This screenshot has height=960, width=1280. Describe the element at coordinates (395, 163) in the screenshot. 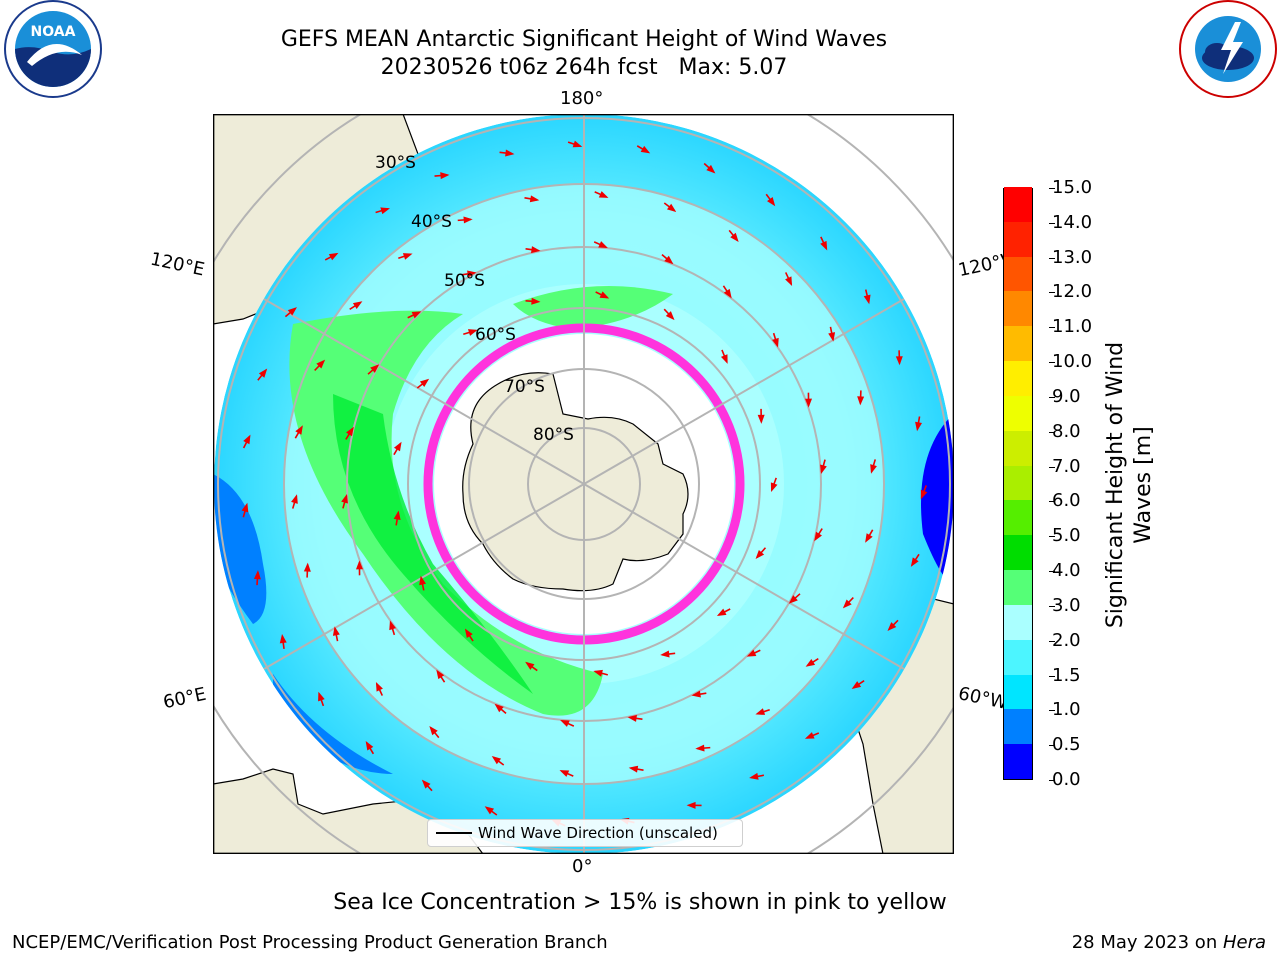

I see `lat-label-30s: 30°S` at that location.